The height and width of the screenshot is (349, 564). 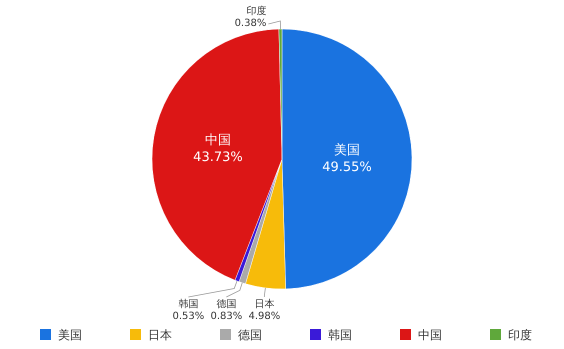 What do you see at coordinates (188, 316) in the screenshot?
I see `data-label: 0.53%` at bounding box center [188, 316].